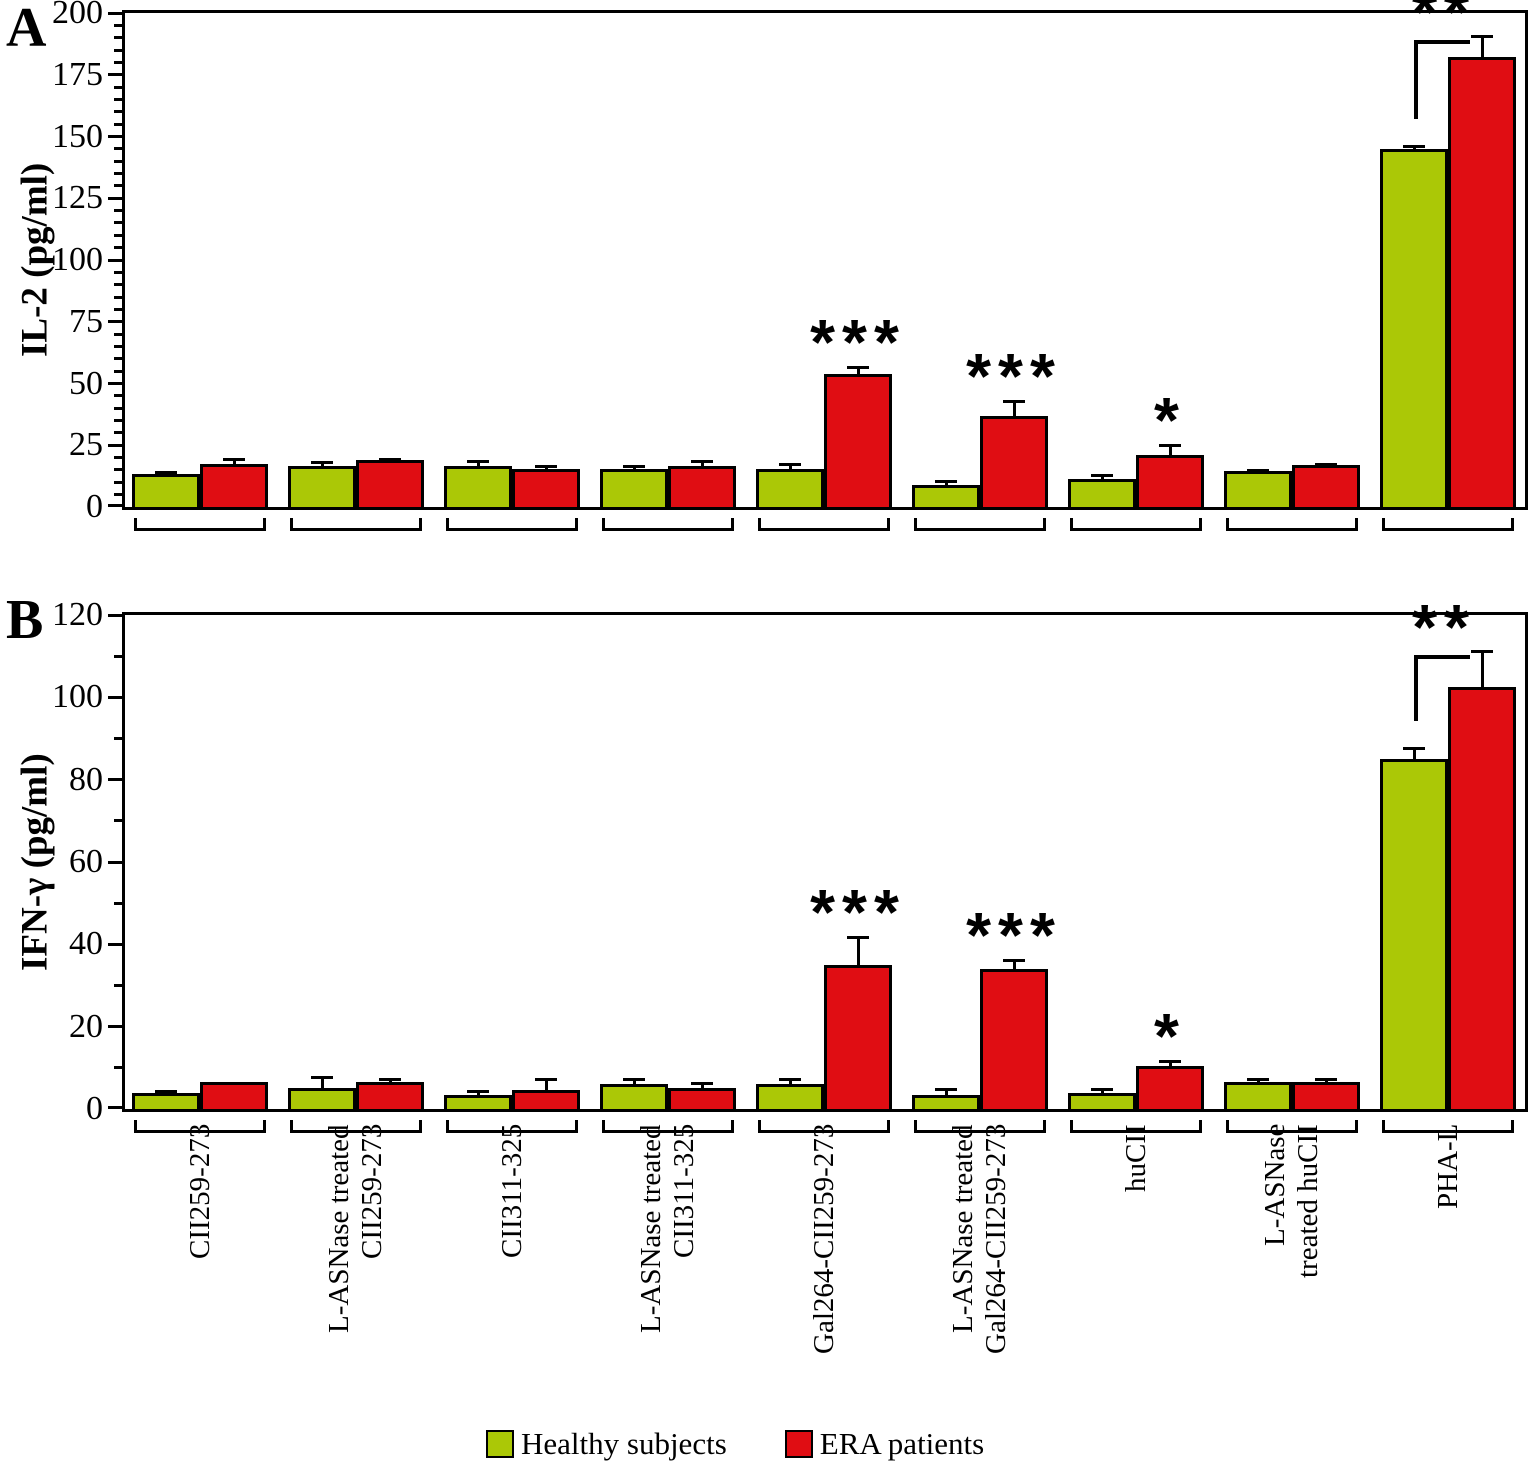 The height and width of the screenshot is (1462, 1534). Describe the element at coordinates (77, 697) in the screenshot. I see `y-tick-label-B-100: 100` at that location.